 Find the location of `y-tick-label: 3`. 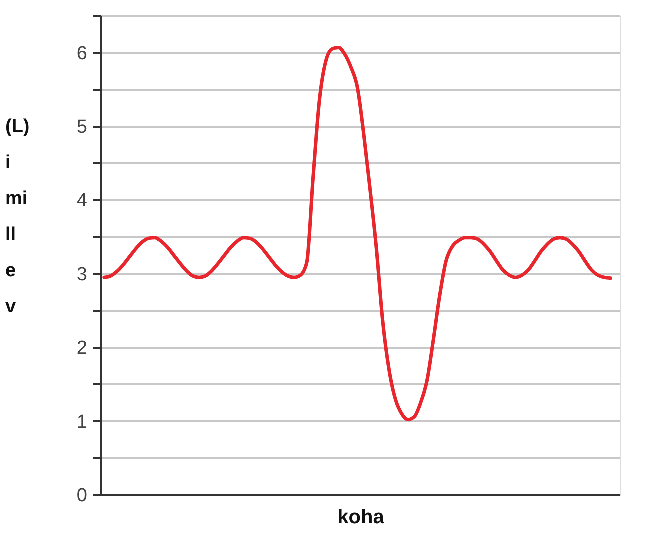

y-tick-label: 3 is located at coordinates (82, 275).